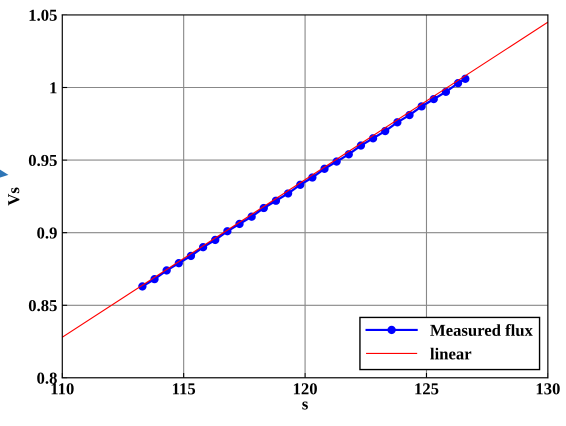 The height and width of the screenshot is (426, 566). Describe the element at coordinates (47, 378) in the screenshot. I see `y-tick-label: 0.8` at that location.